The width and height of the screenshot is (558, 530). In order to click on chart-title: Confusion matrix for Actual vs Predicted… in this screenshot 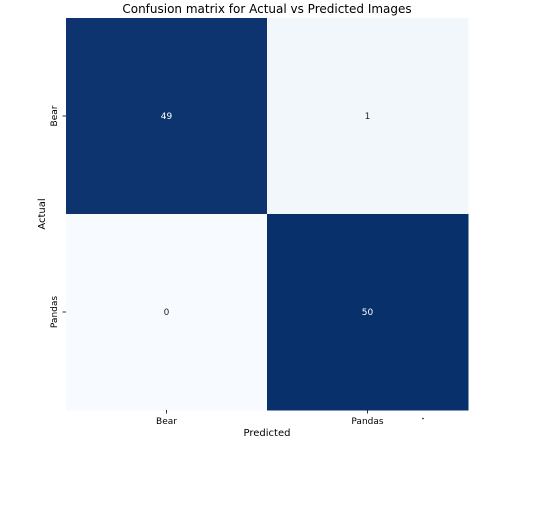, I will do `click(266, 9)`.